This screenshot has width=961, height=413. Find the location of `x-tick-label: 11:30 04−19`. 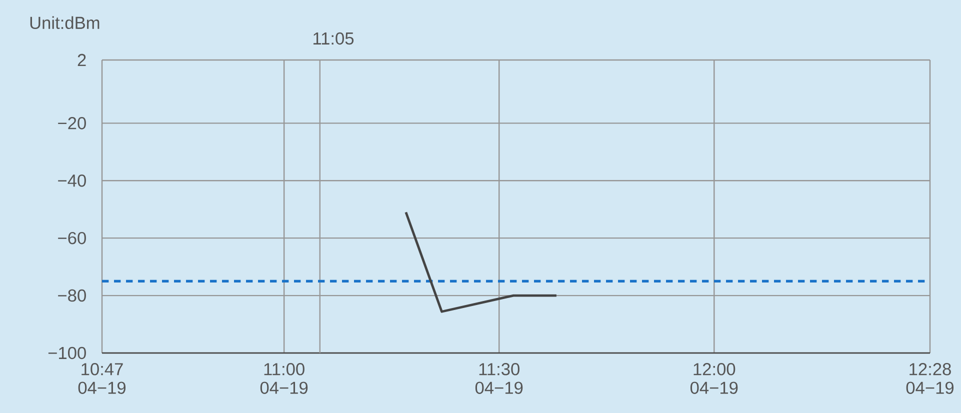

x-tick-label: 11:30 04−19 is located at coordinates (499, 378).